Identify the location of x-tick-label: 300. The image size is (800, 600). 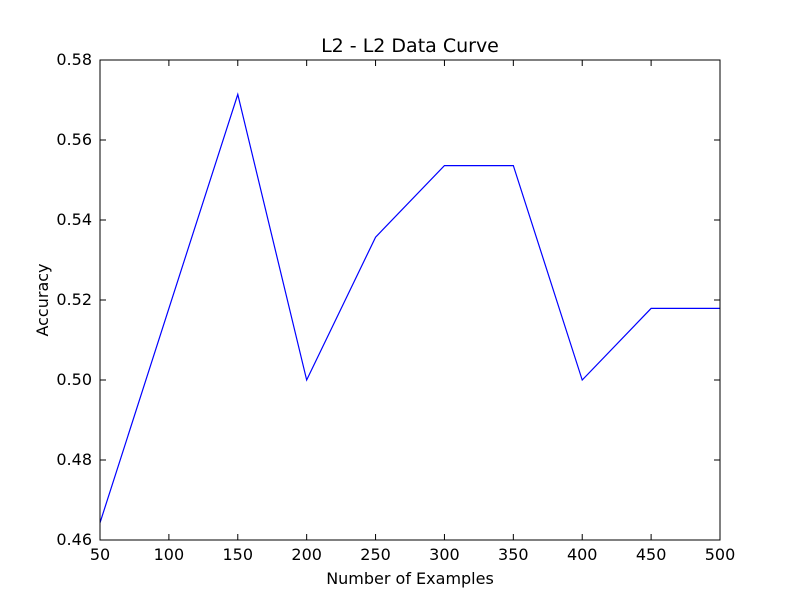
(444, 554).